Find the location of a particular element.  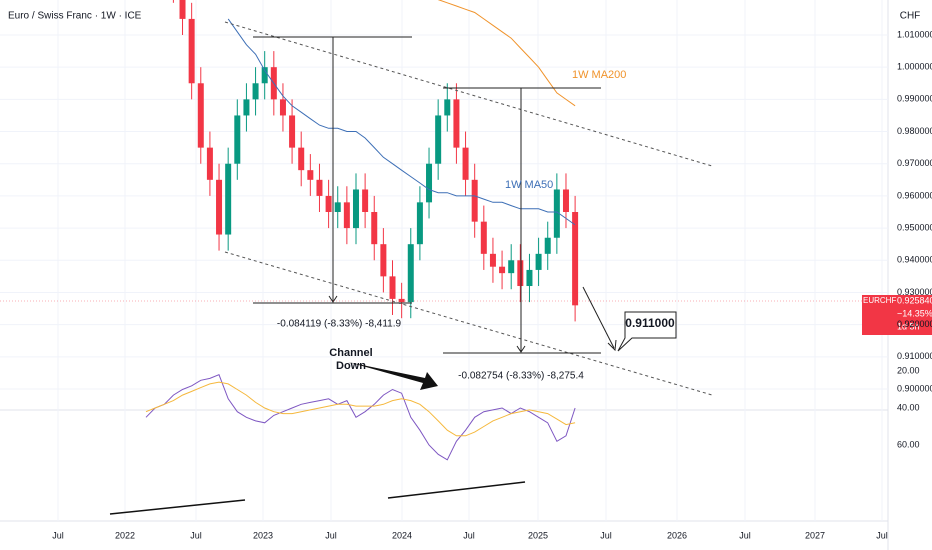

y-tick-label: 0.900000 is located at coordinates (914, 388).